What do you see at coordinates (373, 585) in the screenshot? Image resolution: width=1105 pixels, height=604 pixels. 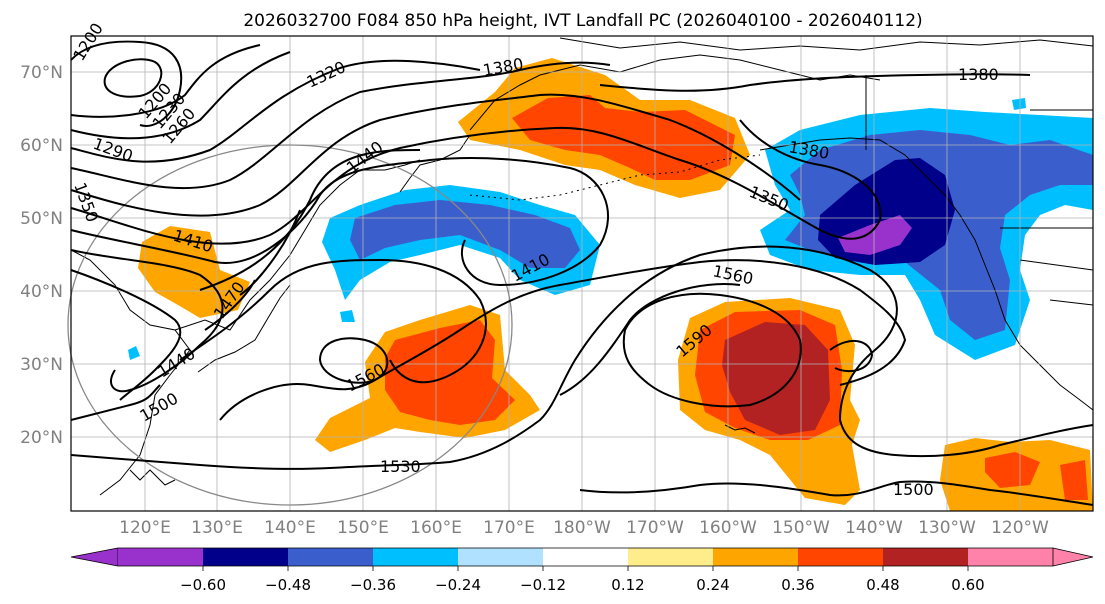 I see `colorbar-tick-label-3: −0.36` at bounding box center [373, 585].